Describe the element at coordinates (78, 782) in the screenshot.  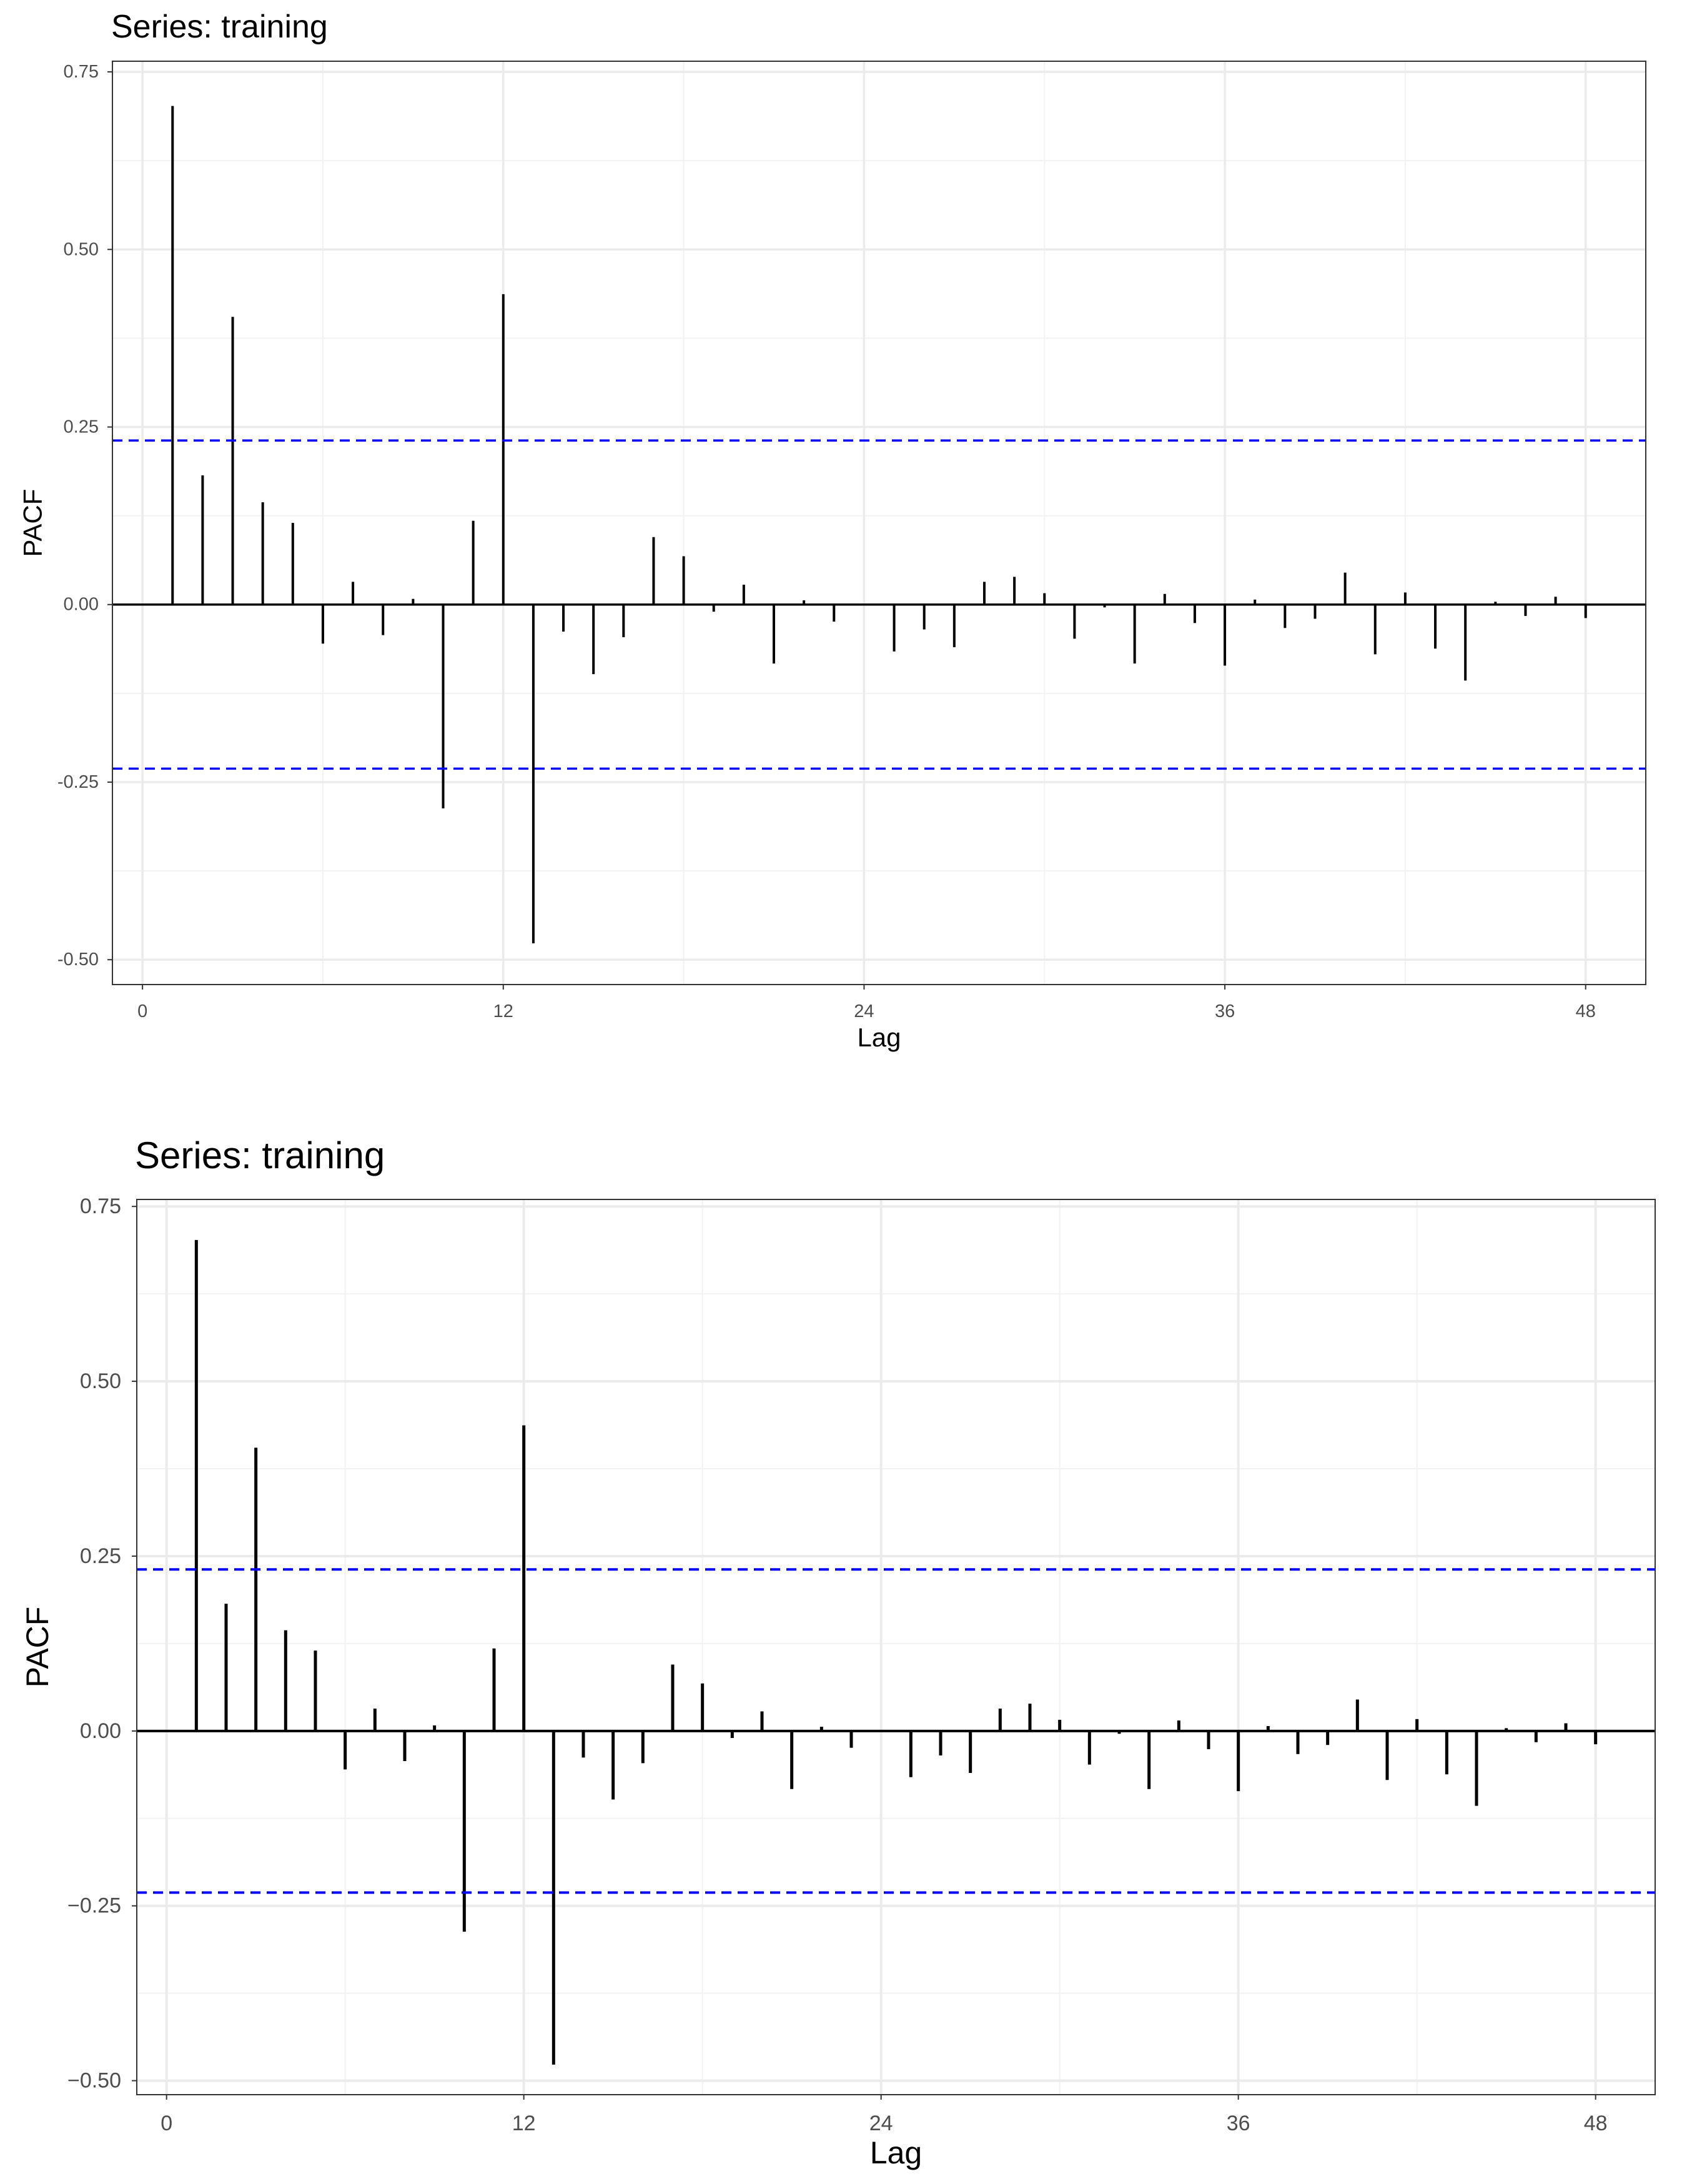
I see `y-tick-label: -0.25` at that location.